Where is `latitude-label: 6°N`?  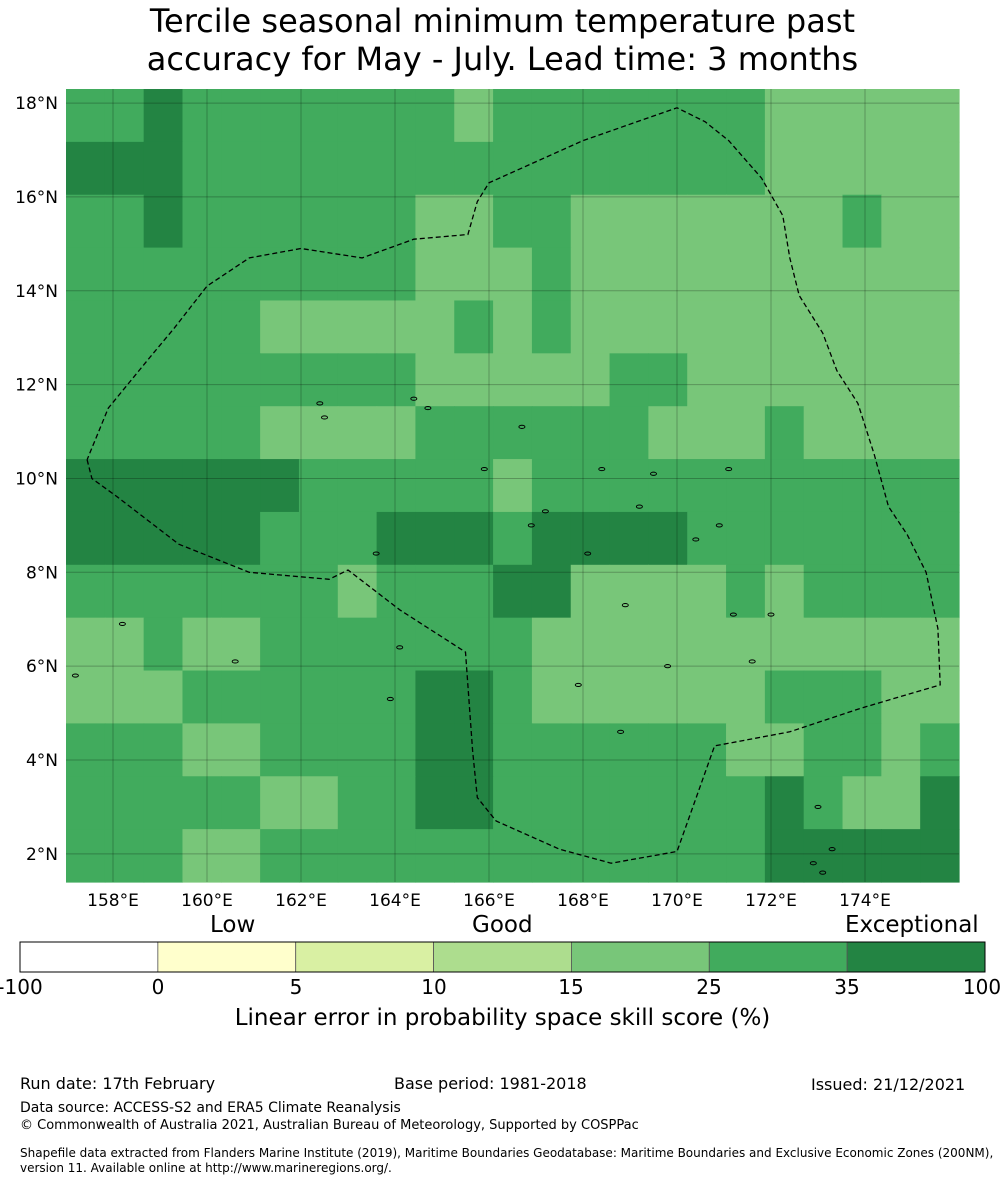
latitude-label: 6°N is located at coordinates (42, 667).